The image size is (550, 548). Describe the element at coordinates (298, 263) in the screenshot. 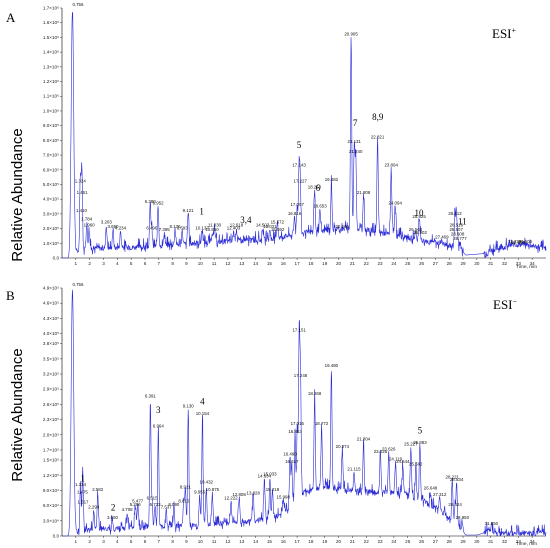

I see `a-x-tick-label: 17` at that location.